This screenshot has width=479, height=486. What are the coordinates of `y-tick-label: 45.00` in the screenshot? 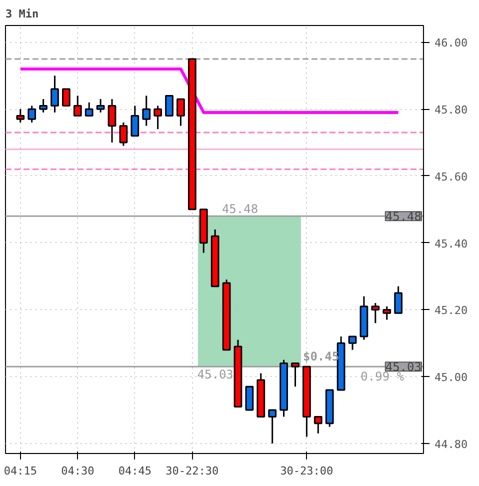 It's located at (451, 377).